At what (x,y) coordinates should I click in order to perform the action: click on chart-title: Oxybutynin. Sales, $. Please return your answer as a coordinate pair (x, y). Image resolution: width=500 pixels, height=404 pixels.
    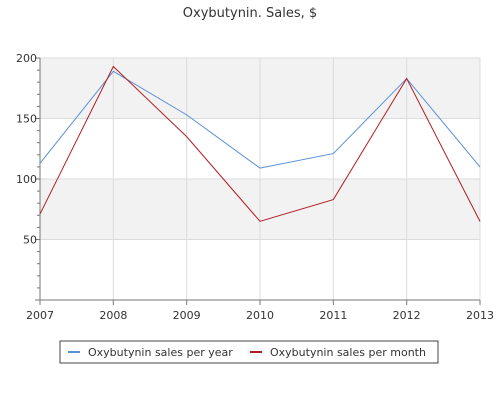
    Looking at the image, I should click on (250, 13).